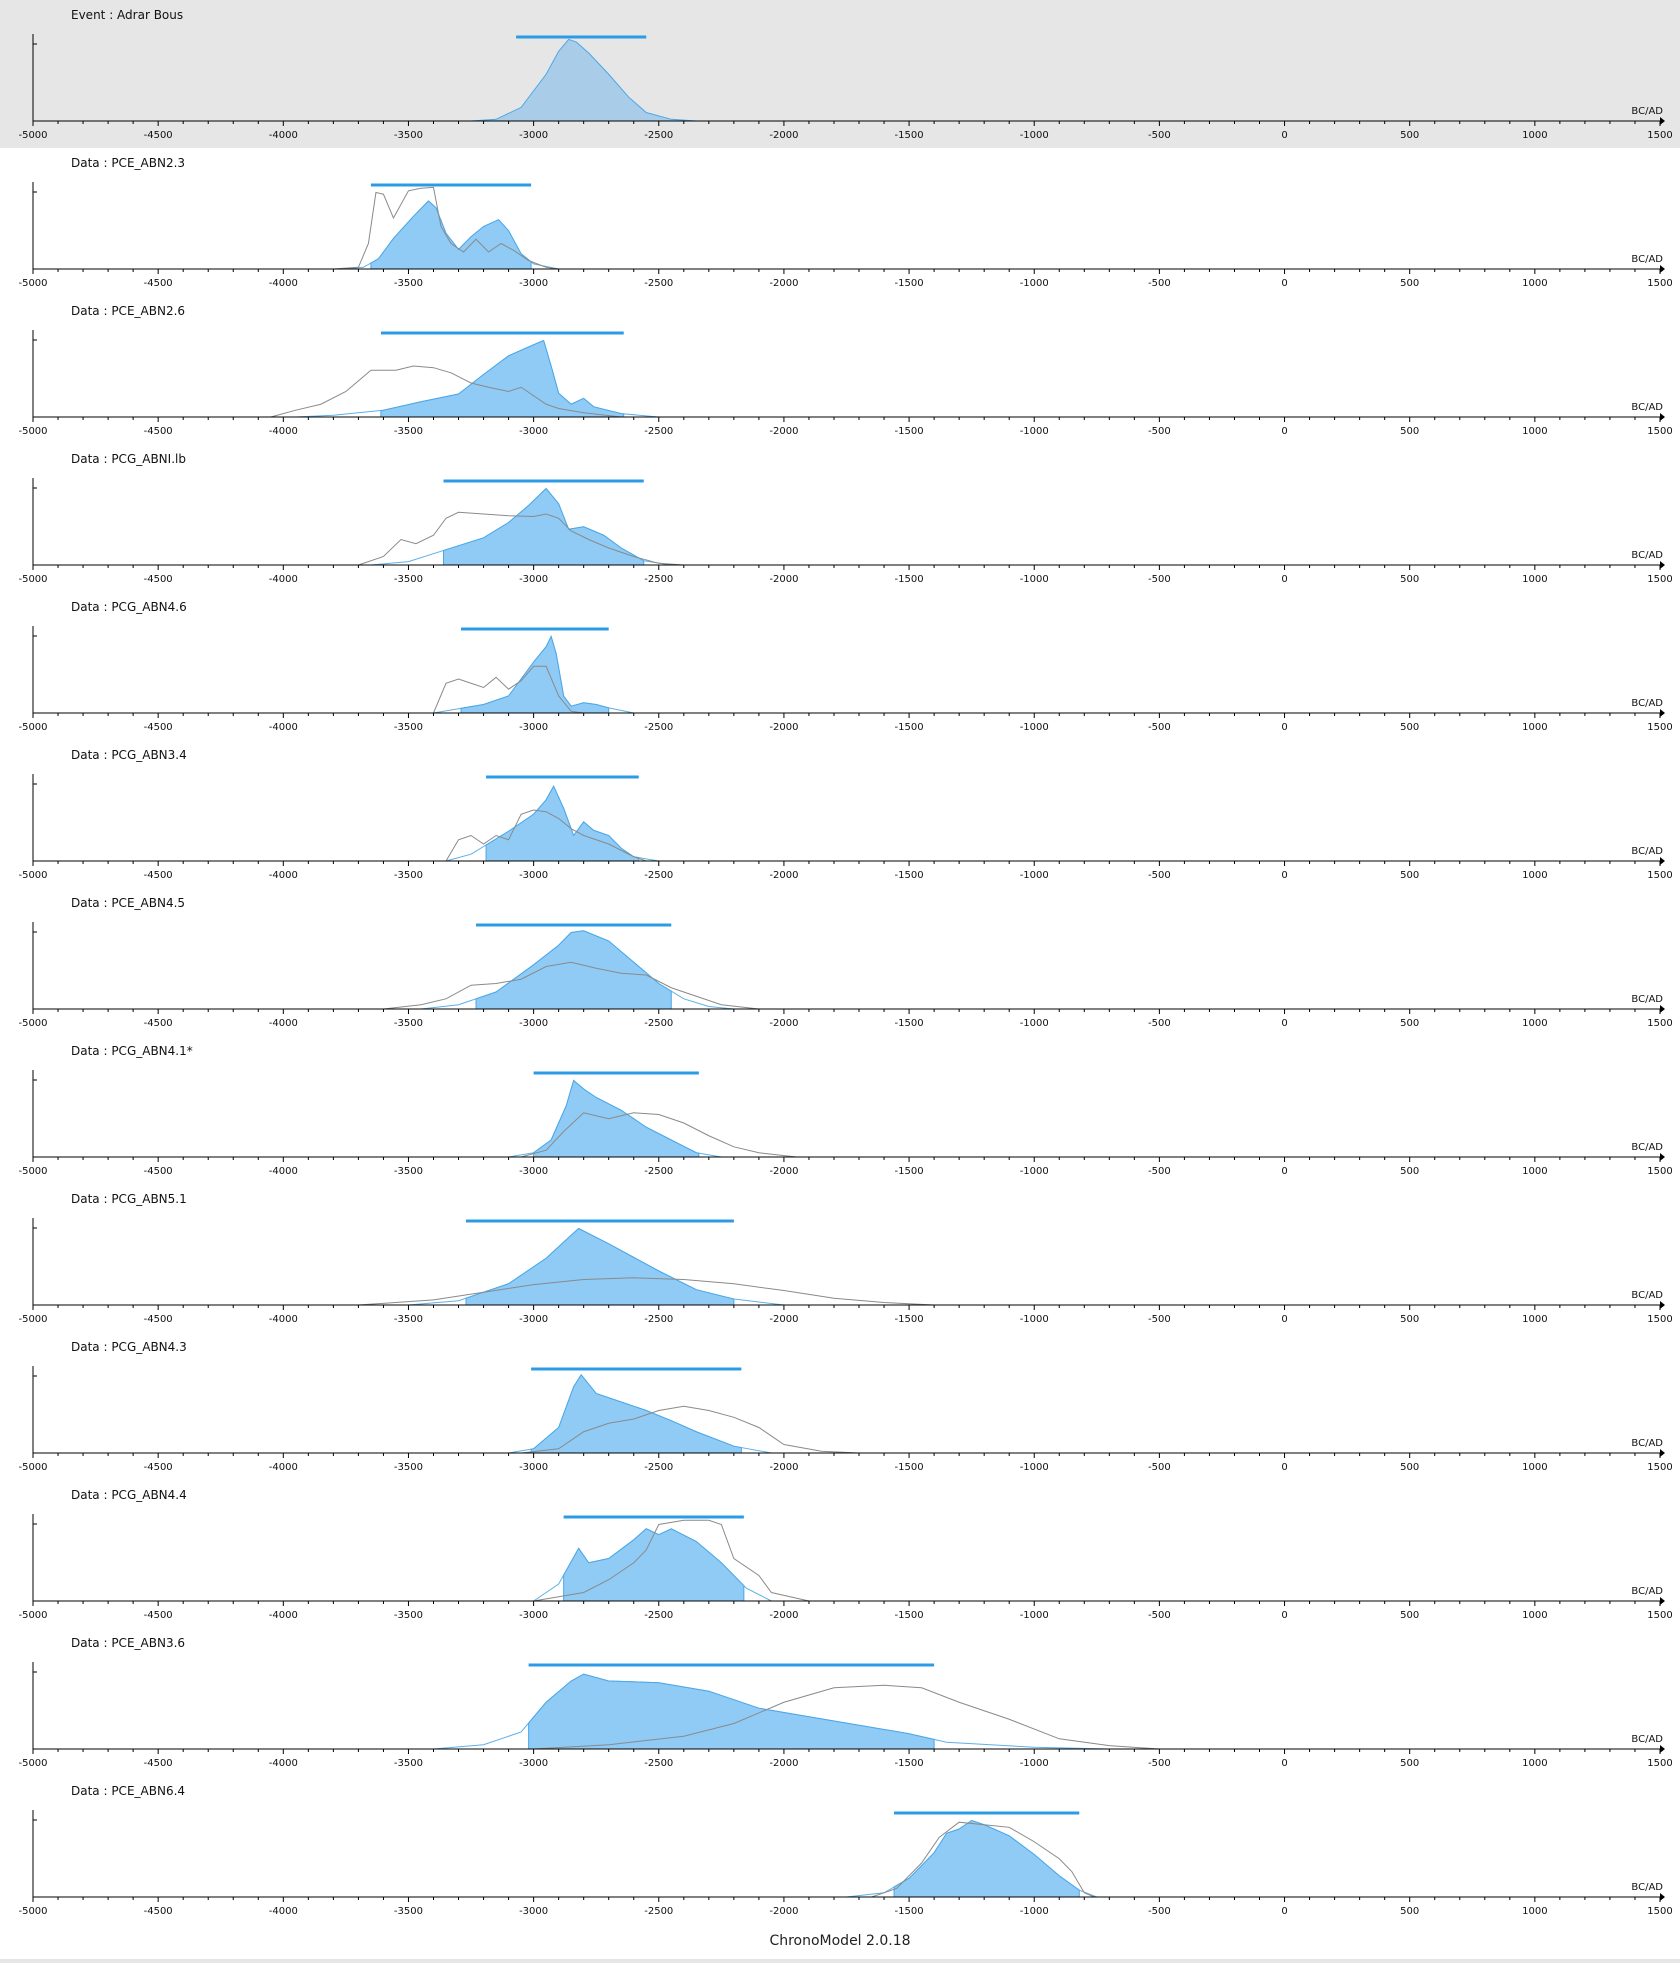  What do you see at coordinates (128, 163) in the screenshot?
I see `panel-title: Data : PCE_ABN2.3` at bounding box center [128, 163].